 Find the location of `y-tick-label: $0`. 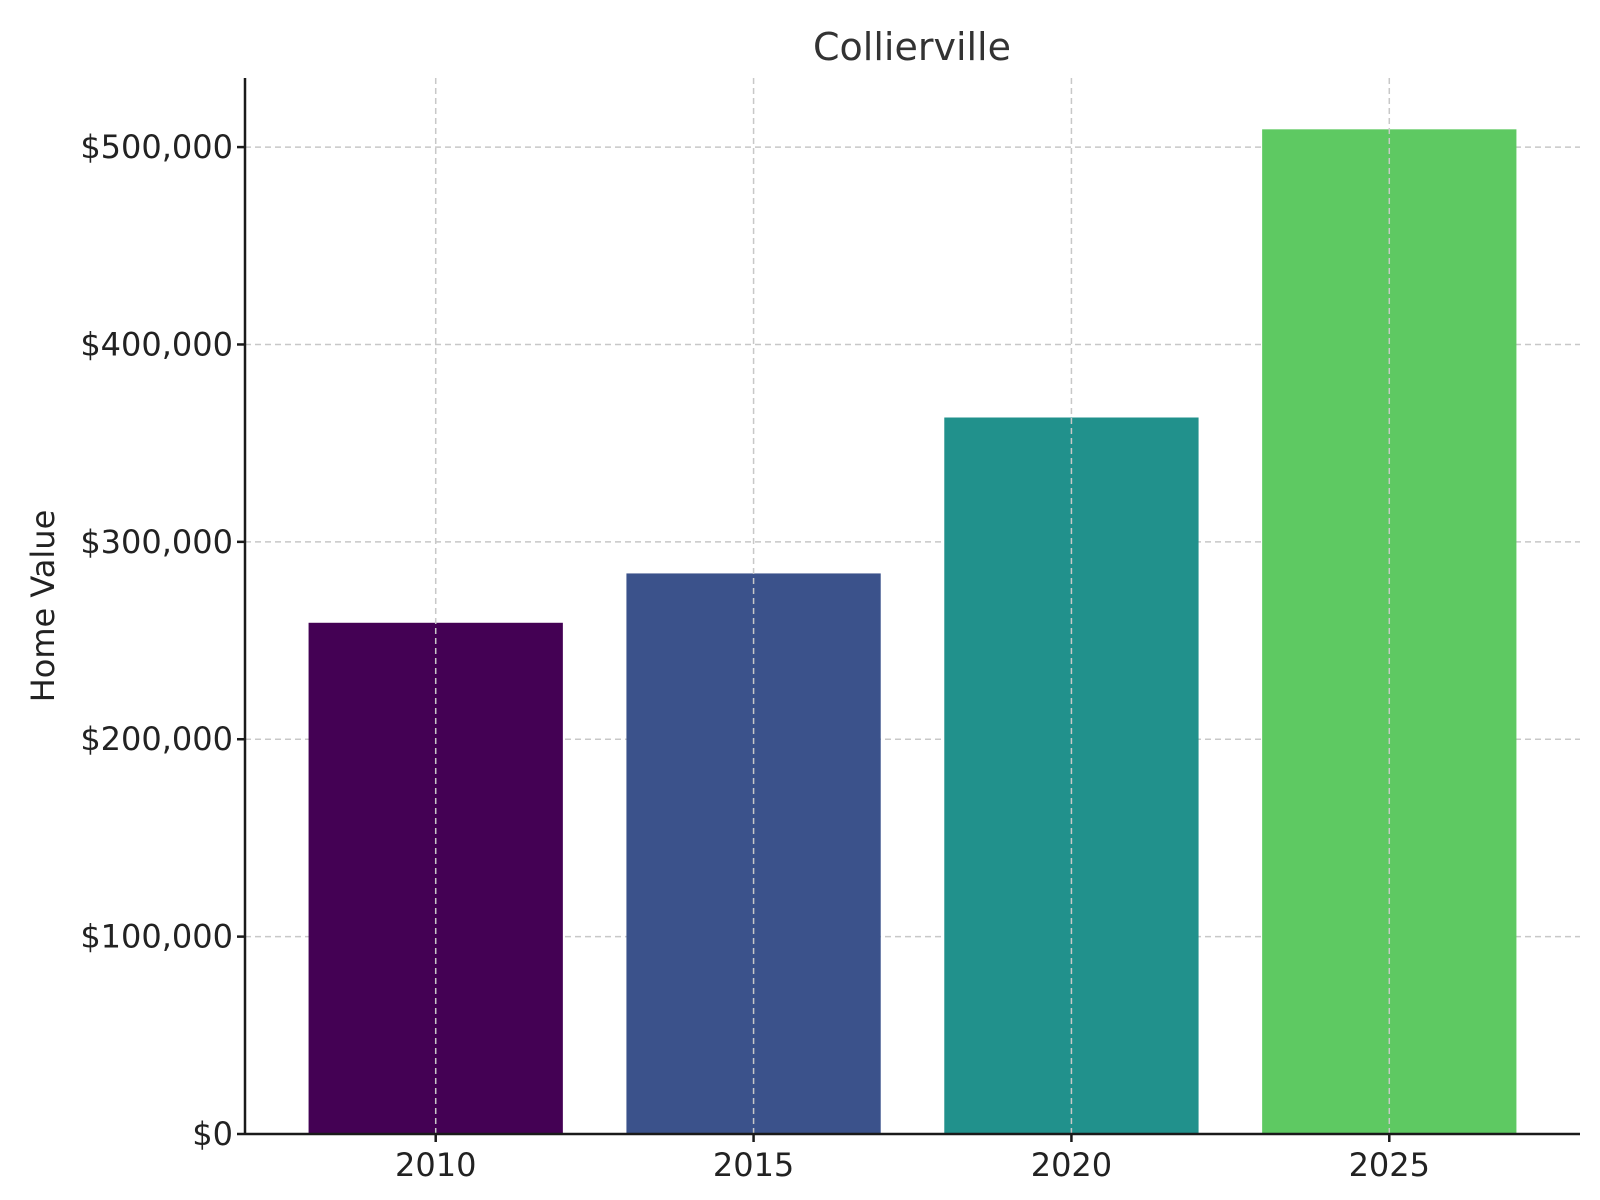

y-tick-label: $0 is located at coordinates (212, 1134).